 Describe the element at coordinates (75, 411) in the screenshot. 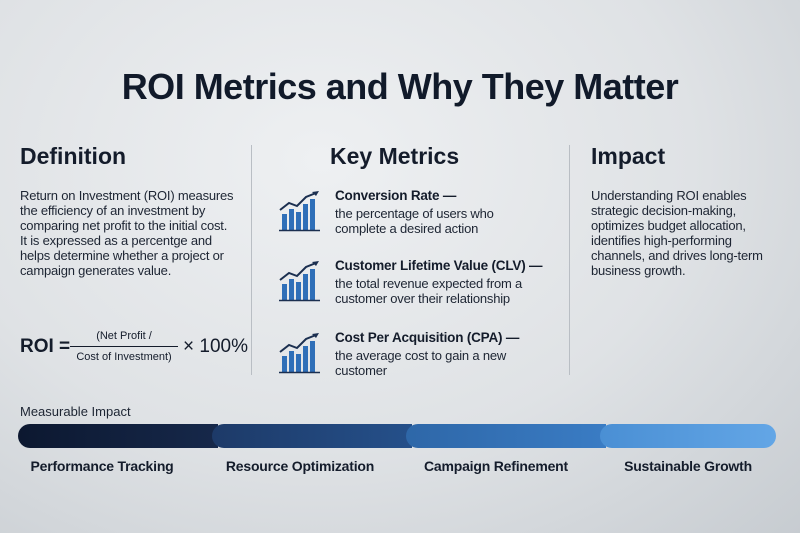

I see `progress-label: Measurable Impact` at that location.